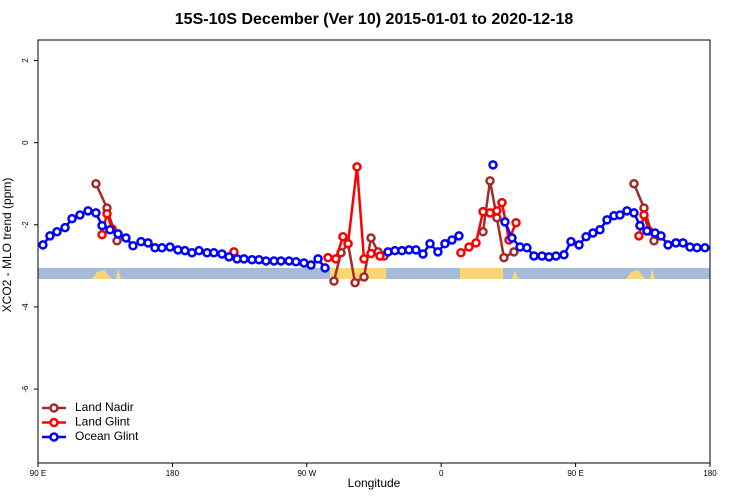 The height and width of the screenshot is (500, 750). I want to click on y-tick-label: -6, so click(25, 389).